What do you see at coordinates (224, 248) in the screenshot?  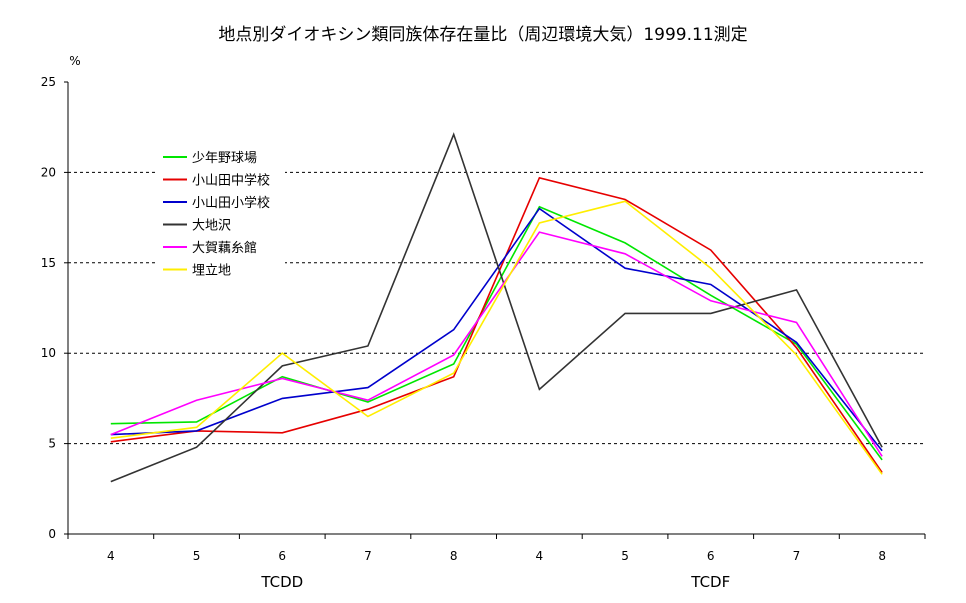 I see `legend-label: 大賀藕糸館` at bounding box center [224, 248].